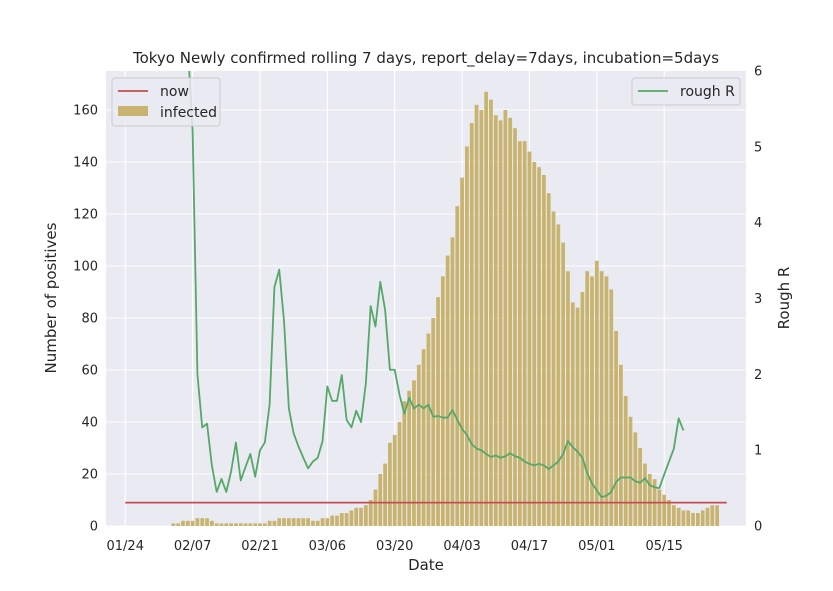 The width and height of the screenshot is (833, 591). Describe the element at coordinates (259, 546) in the screenshot. I see `x-tick-label: 02/21` at that location.